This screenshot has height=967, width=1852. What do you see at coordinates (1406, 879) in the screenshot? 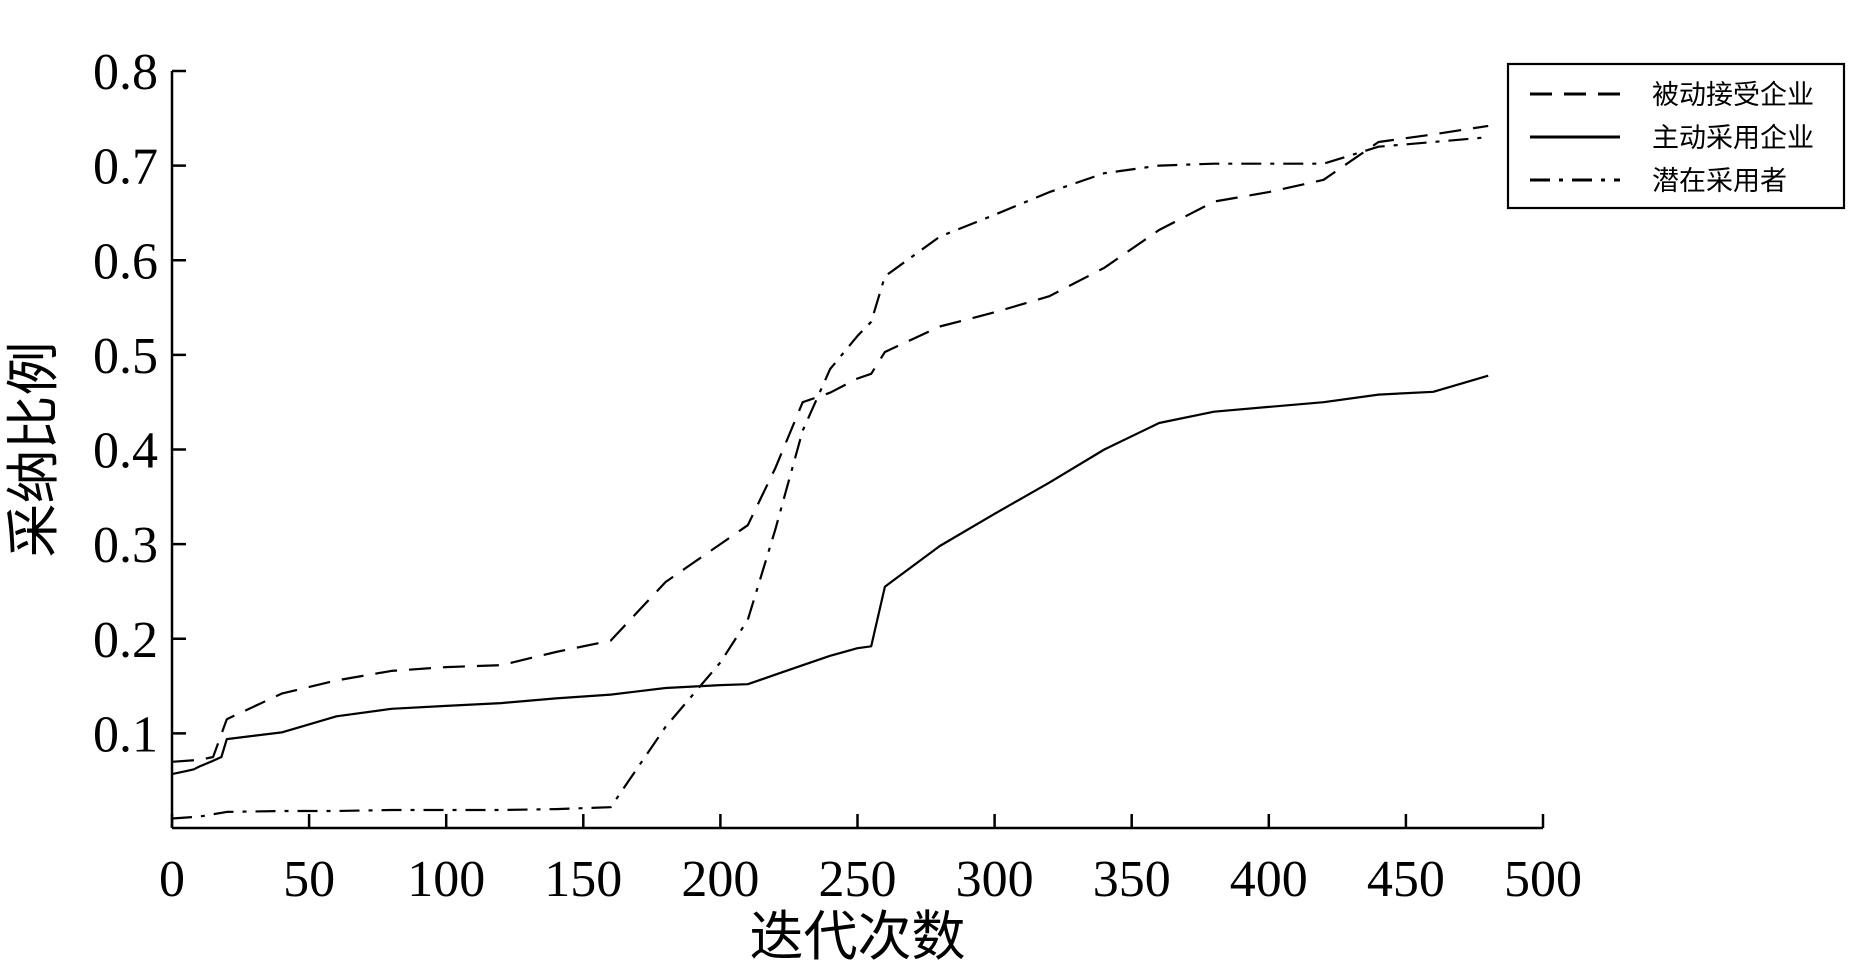
I see `x-tick-label: 450` at bounding box center [1406, 879].